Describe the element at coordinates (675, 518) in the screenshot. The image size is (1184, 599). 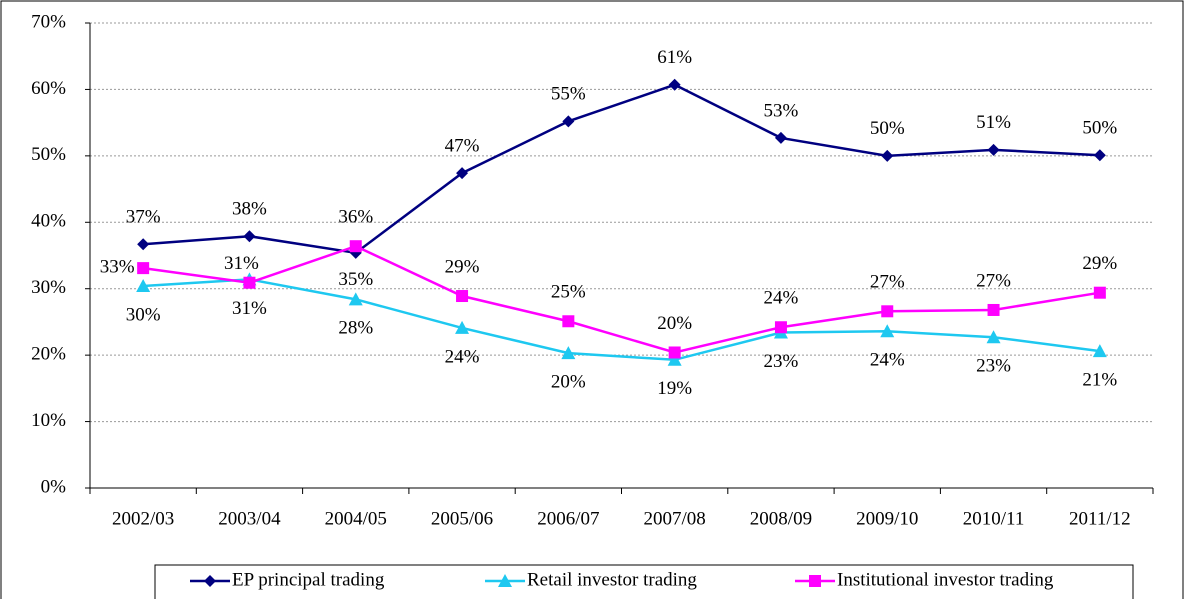
I see `x-tick-label: 2007/08` at that location.